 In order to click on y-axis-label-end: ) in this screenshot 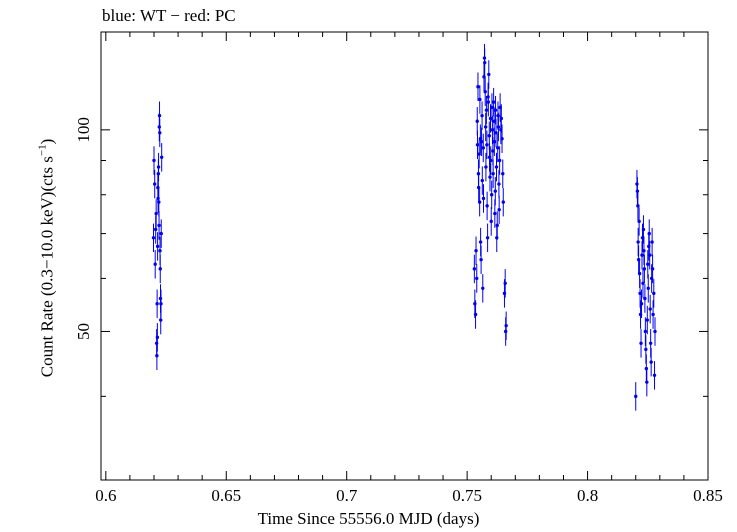, I will do `click(47, 141)`.